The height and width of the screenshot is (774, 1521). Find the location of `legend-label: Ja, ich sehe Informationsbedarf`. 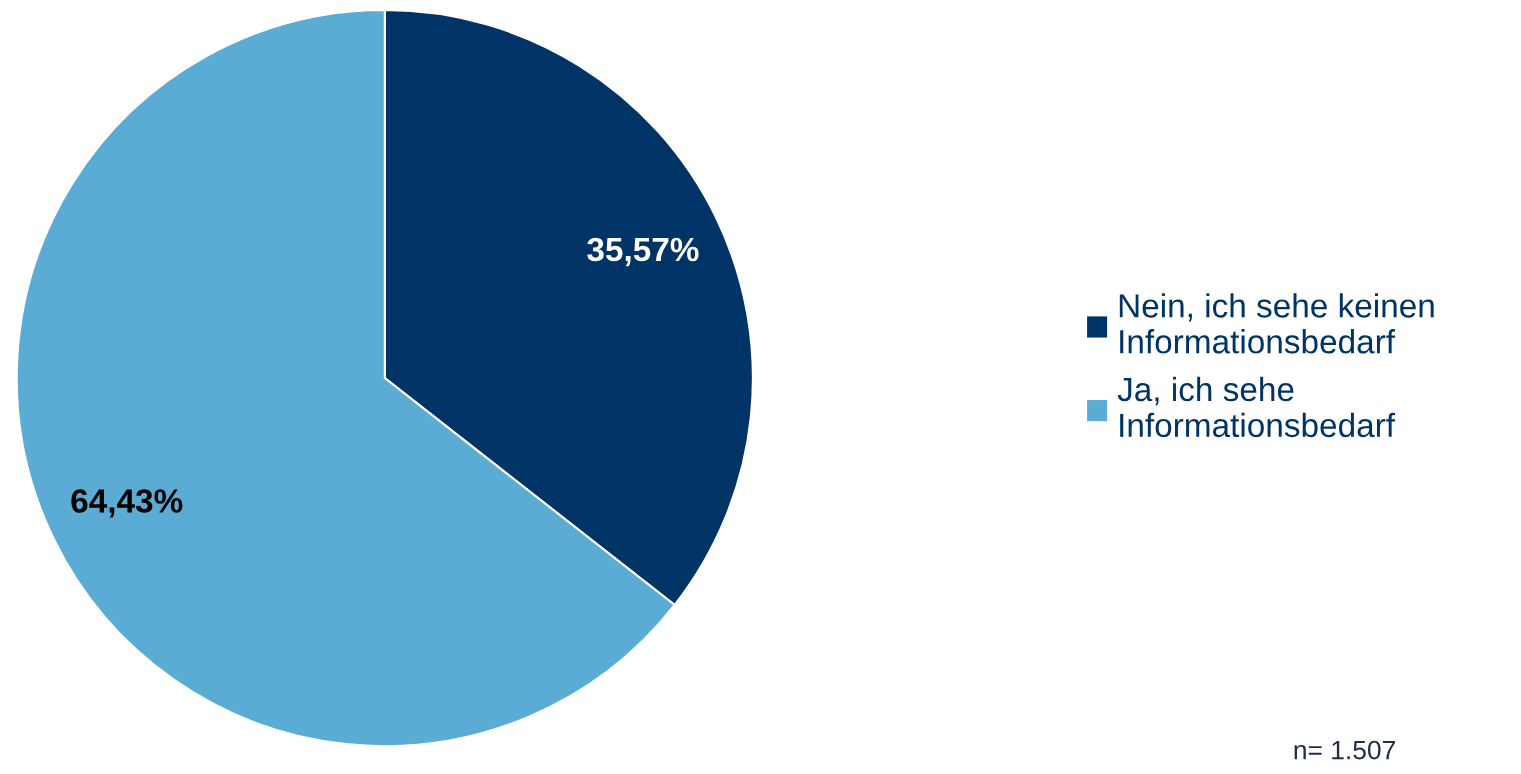

legend-label: Ja, ich sehe Informationsbedarf is located at coordinates (1256, 407).